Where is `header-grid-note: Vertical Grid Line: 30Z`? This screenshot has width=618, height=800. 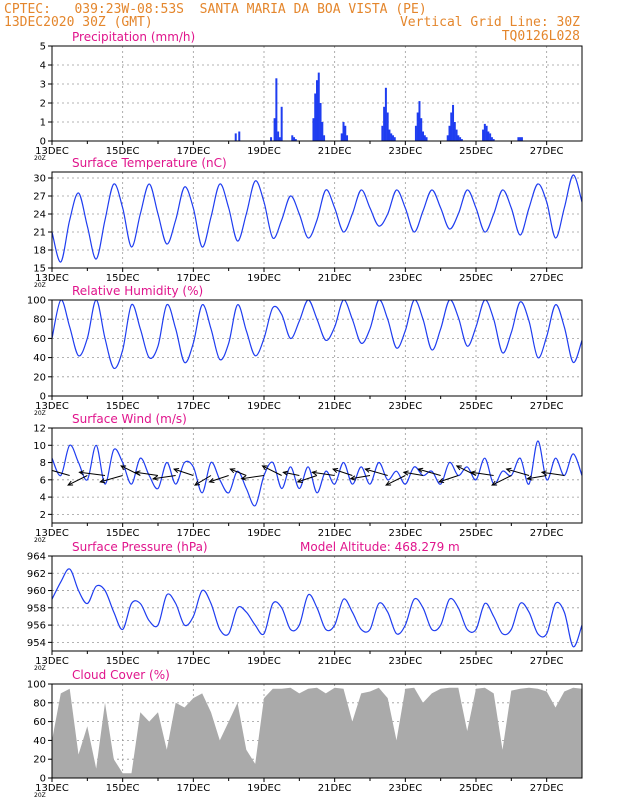 header-grid-note: Vertical Grid Line: 30Z is located at coordinates (489, 22).